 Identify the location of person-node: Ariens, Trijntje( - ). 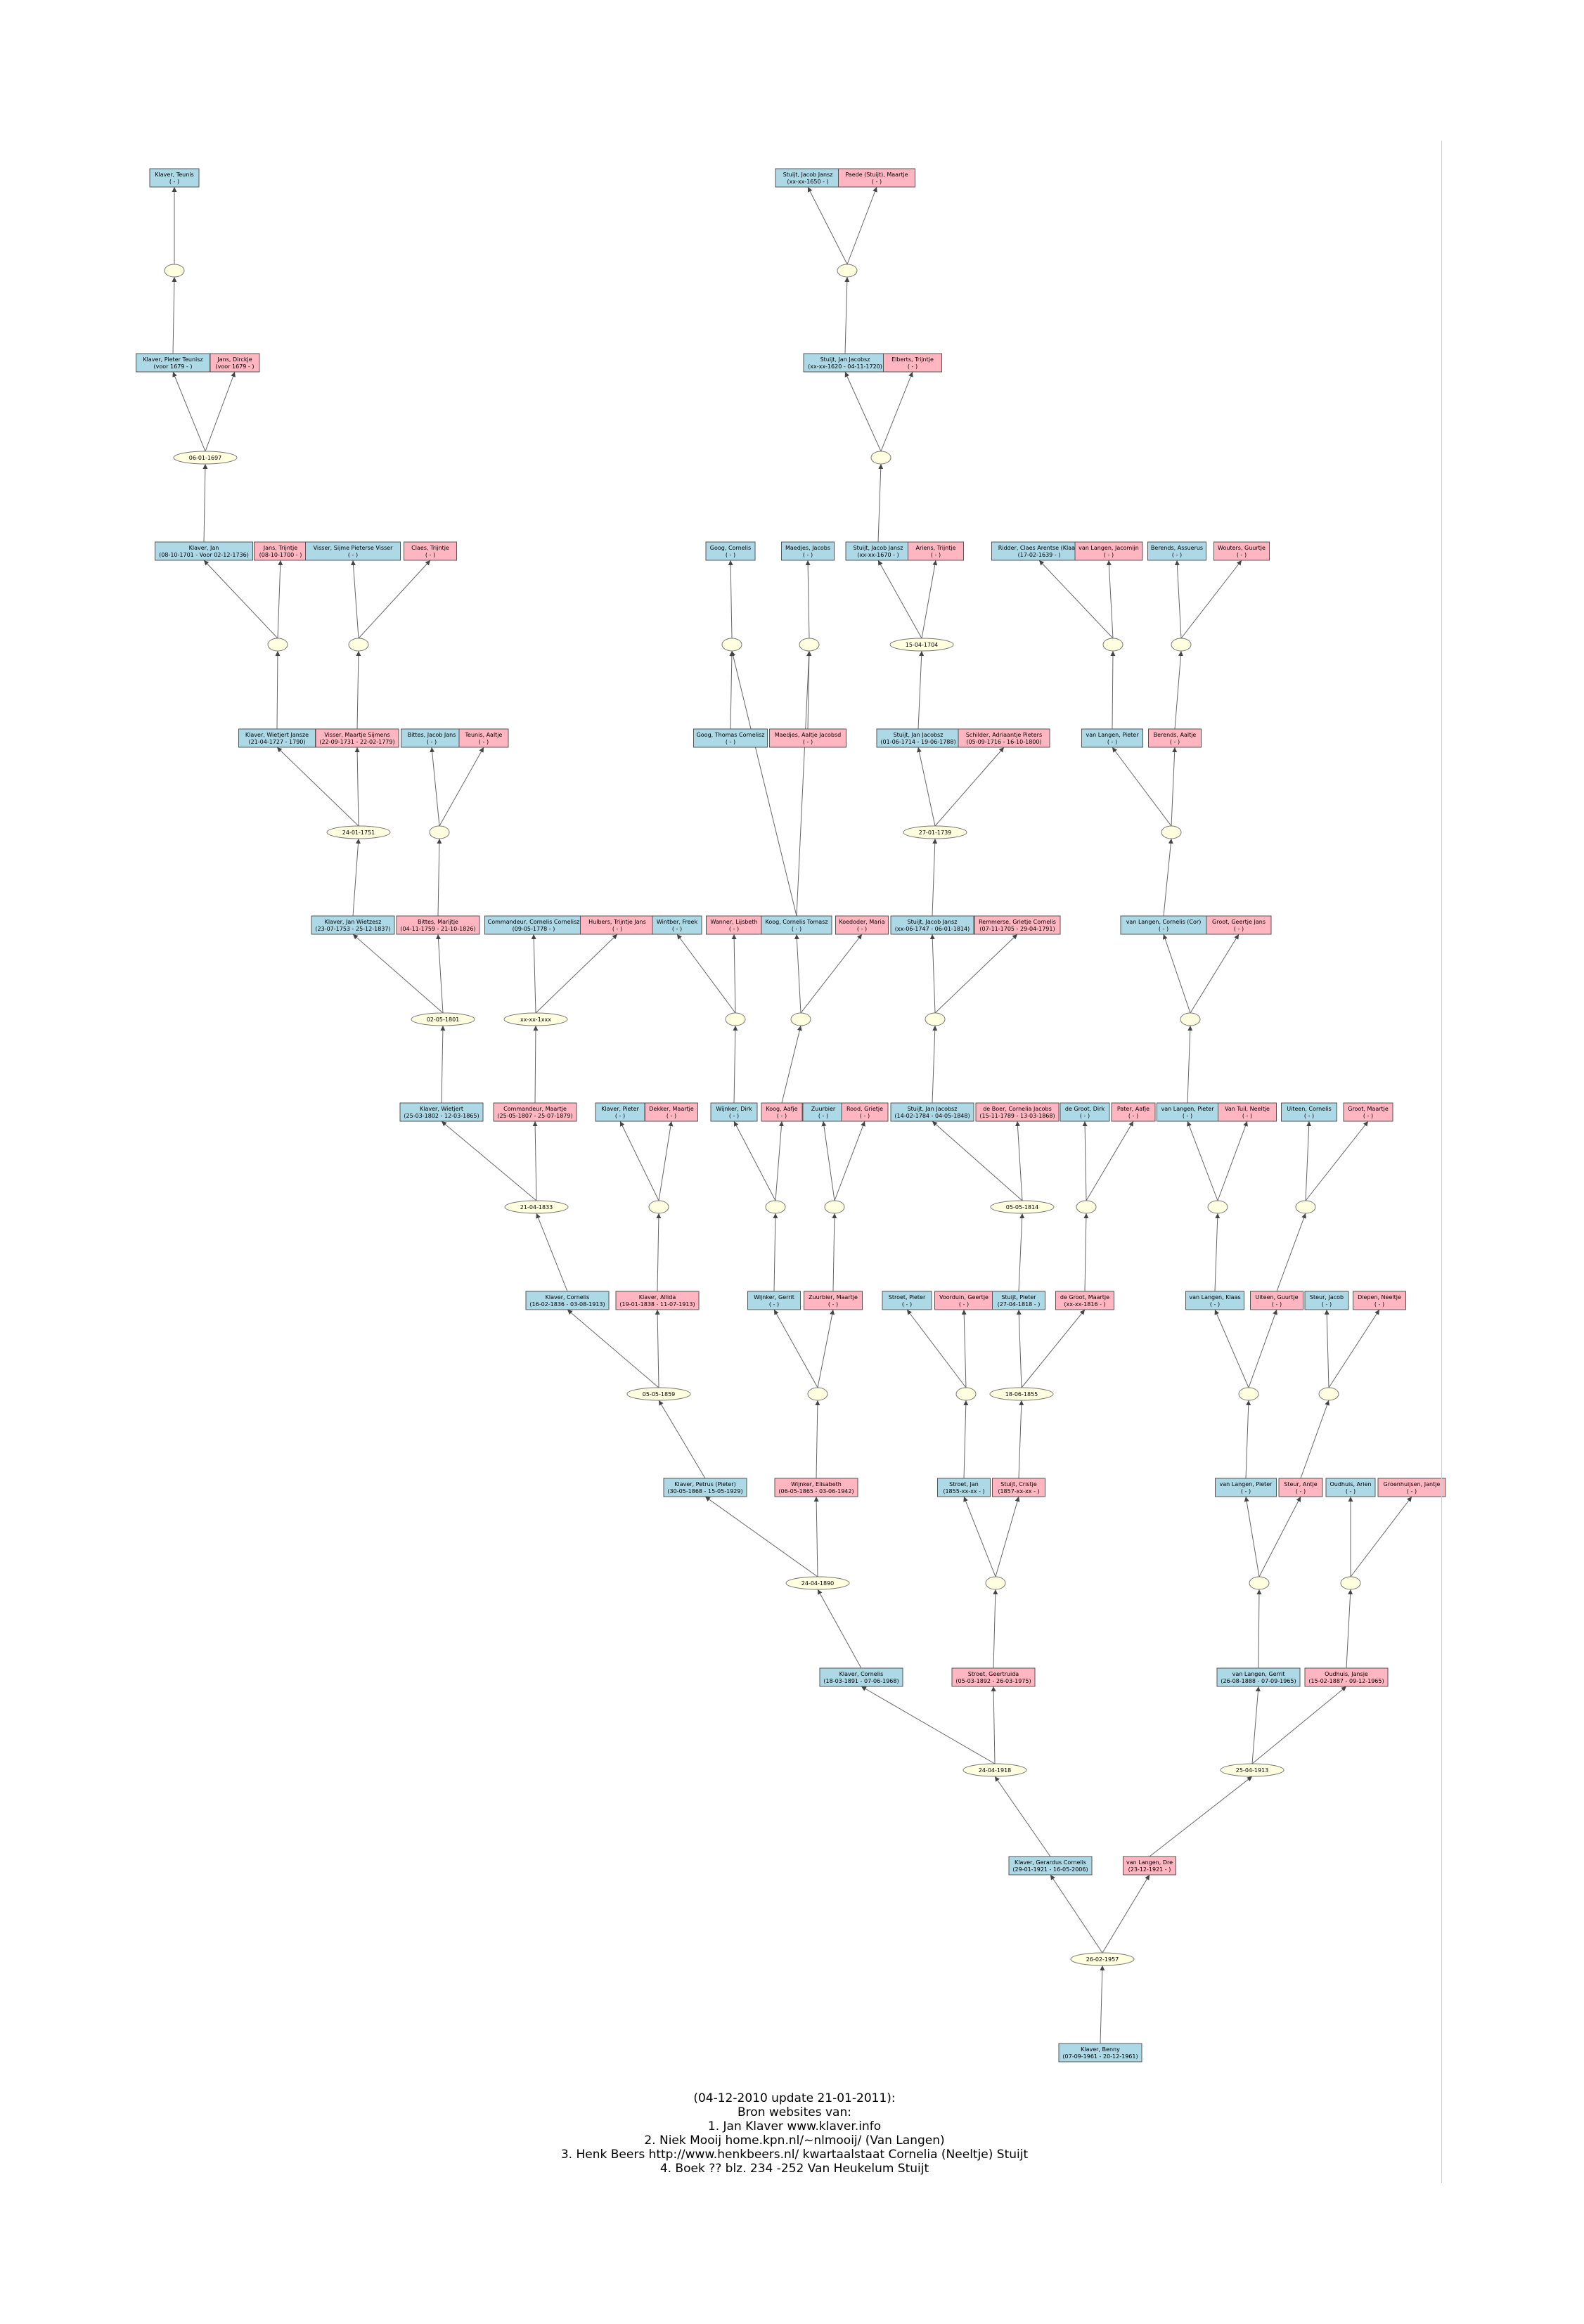
(936, 551).